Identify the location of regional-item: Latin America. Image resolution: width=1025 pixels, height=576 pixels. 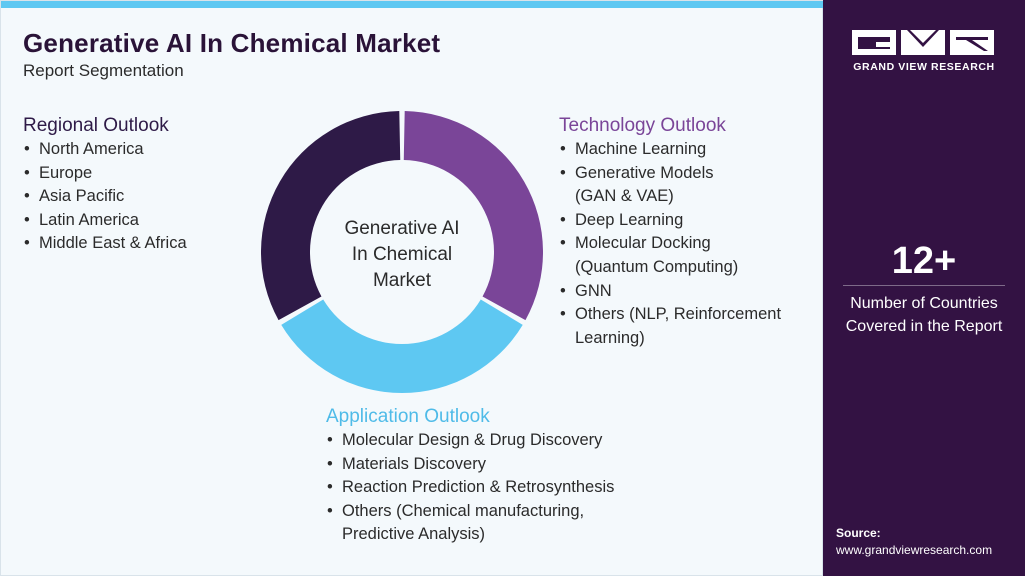
(105, 221).